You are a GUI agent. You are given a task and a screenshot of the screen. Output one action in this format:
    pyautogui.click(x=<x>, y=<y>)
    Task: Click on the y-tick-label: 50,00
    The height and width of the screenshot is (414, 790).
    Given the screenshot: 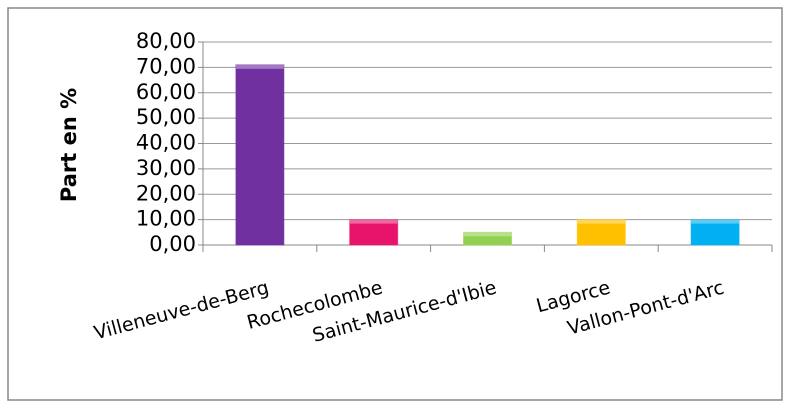 What is the action you would take?
    pyautogui.click(x=166, y=117)
    